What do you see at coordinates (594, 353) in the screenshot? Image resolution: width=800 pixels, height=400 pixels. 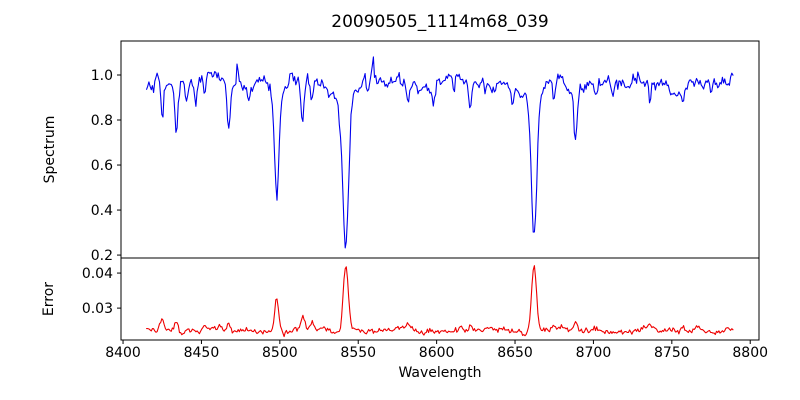 I see `x-tick-label: 8700` at bounding box center [594, 353].